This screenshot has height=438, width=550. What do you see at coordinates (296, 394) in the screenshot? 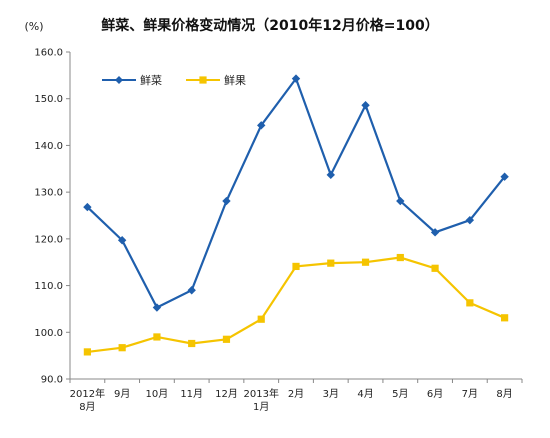
I see `x-tick-label: 2月` at bounding box center [296, 394].